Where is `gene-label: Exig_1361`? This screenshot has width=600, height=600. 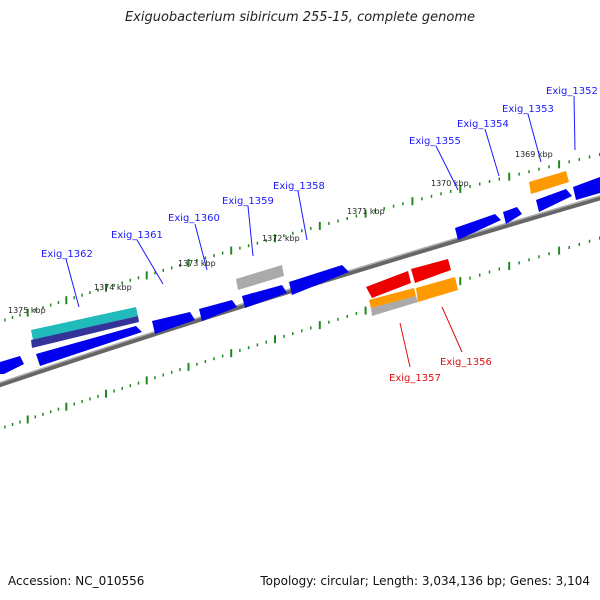 gene-label: Exig_1361 is located at coordinates (137, 235).